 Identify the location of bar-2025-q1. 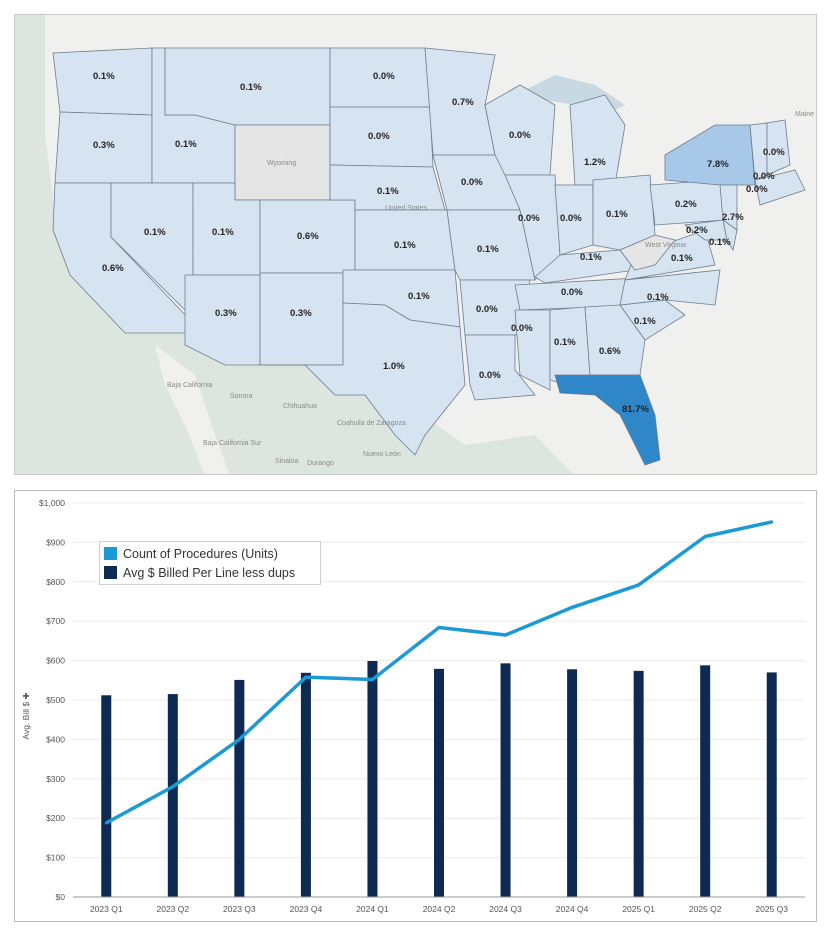
(638, 783).